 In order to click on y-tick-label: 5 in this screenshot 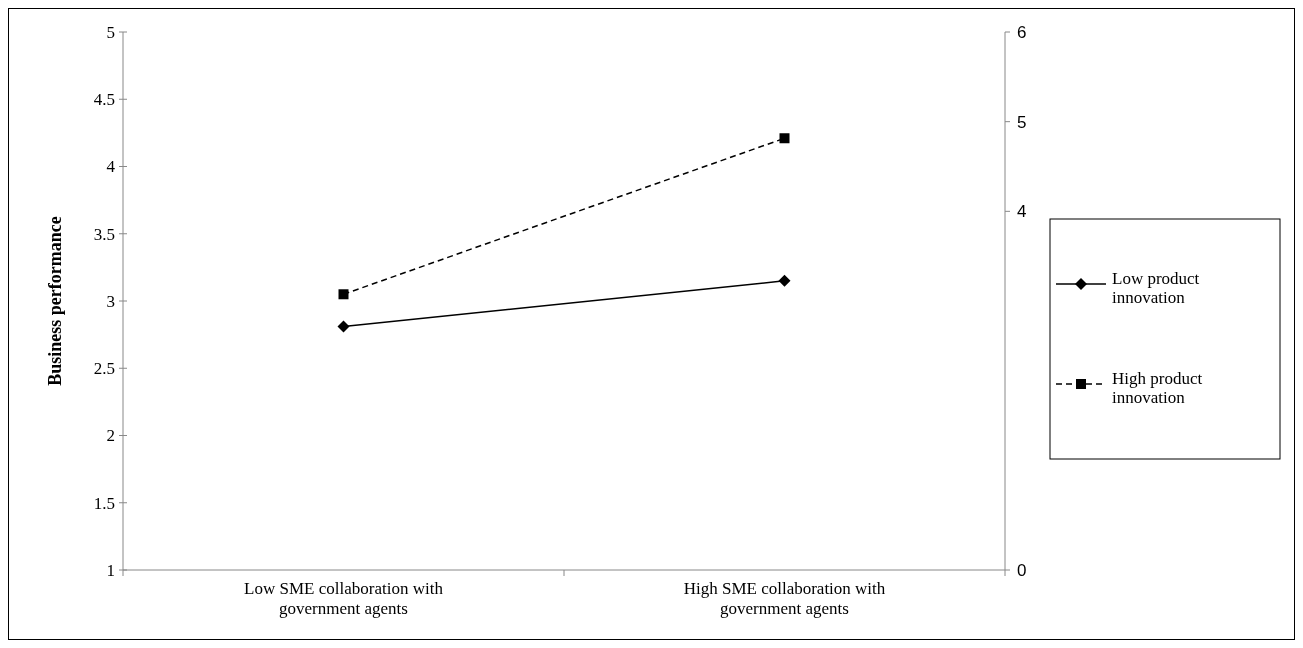, I will do `click(110, 32)`.